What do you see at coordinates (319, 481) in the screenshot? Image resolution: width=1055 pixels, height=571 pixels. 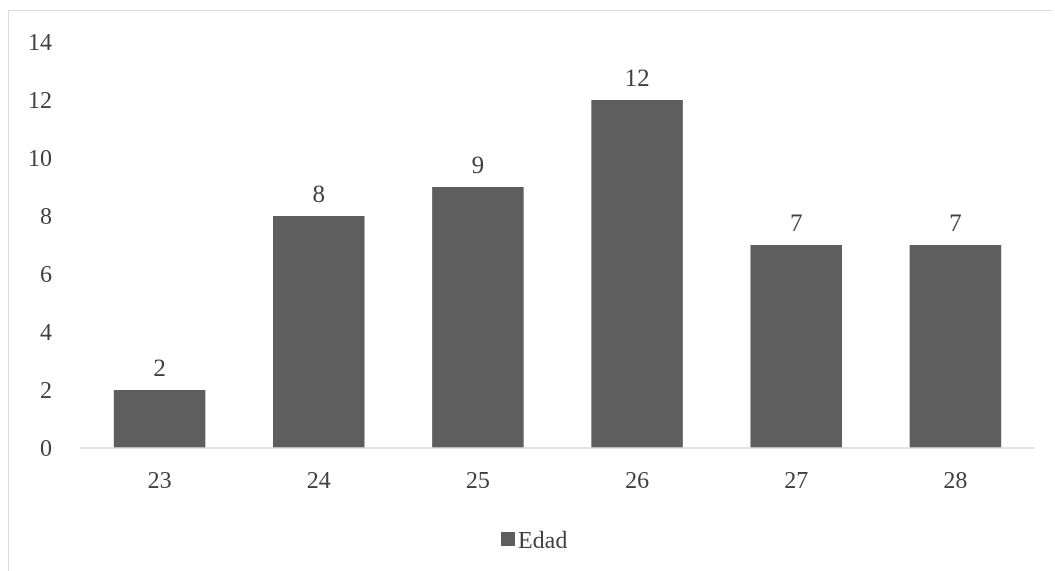 I see `x-tick-label-24: 24` at bounding box center [319, 481].